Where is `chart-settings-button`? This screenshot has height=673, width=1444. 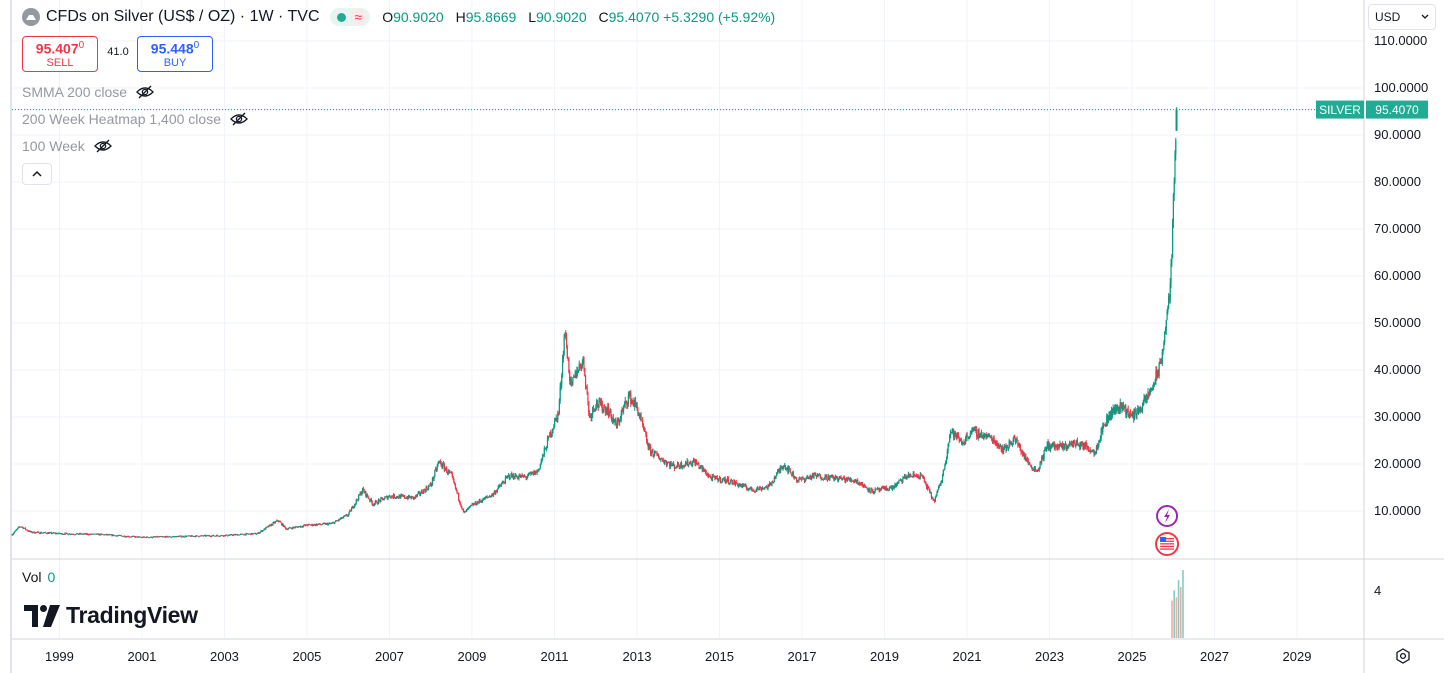 chart-settings-button is located at coordinates (1403, 656).